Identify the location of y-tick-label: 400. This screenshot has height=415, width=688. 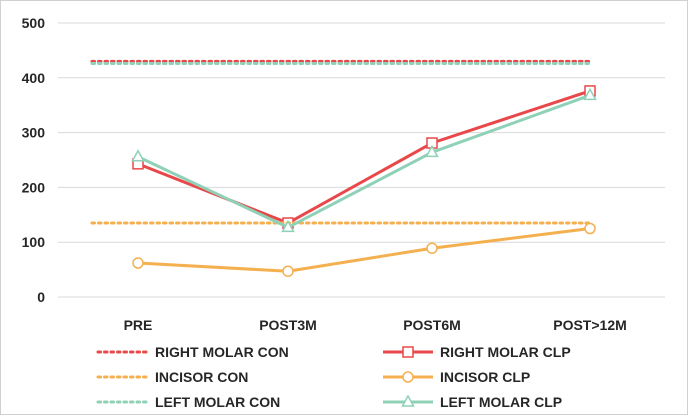
(34, 78).